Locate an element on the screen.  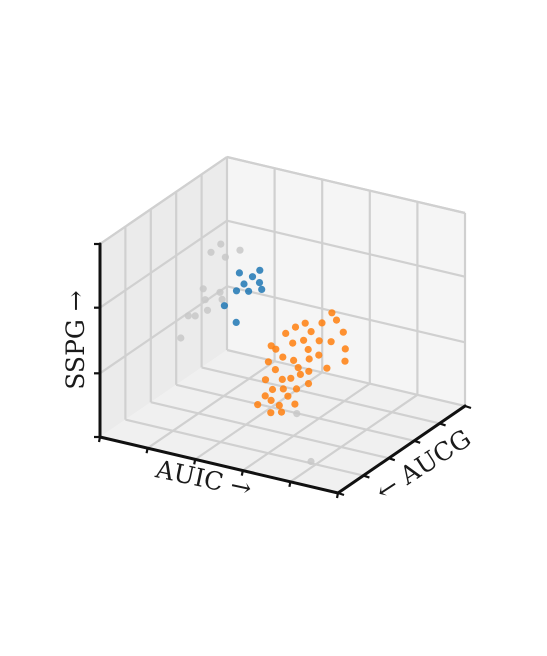
left-pane is located at coordinates (163, 297).